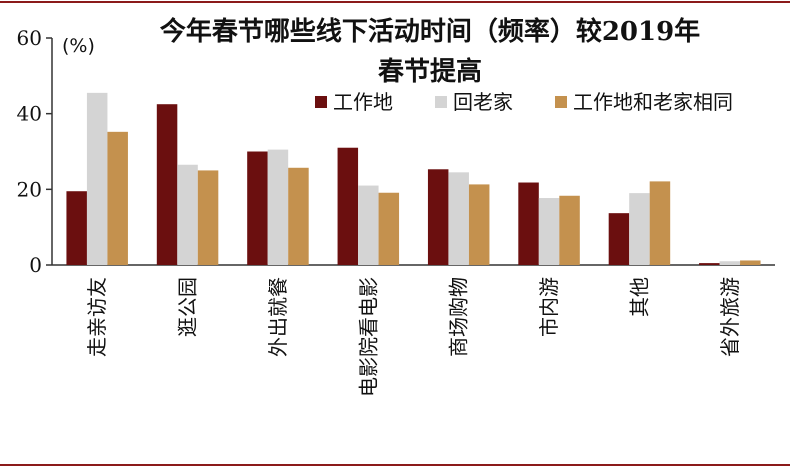  Describe the element at coordinates (368, 337) in the screenshot. I see `category-label: 电影院看电影` at that location.